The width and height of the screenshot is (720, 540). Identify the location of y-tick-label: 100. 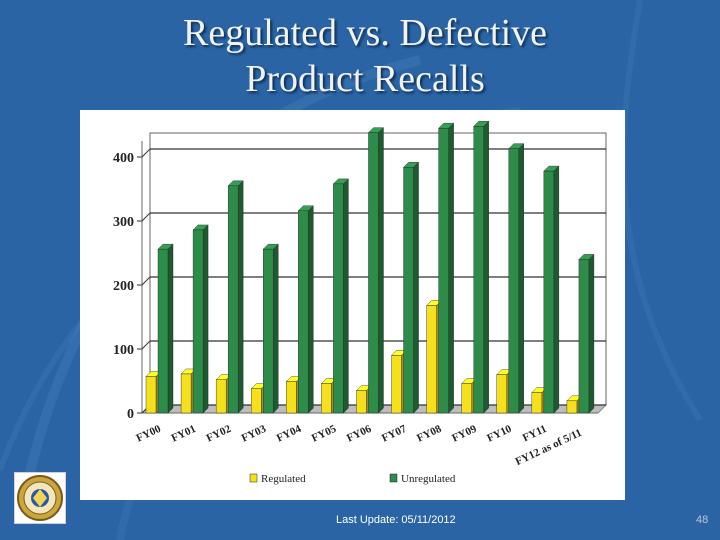
(123, 350).